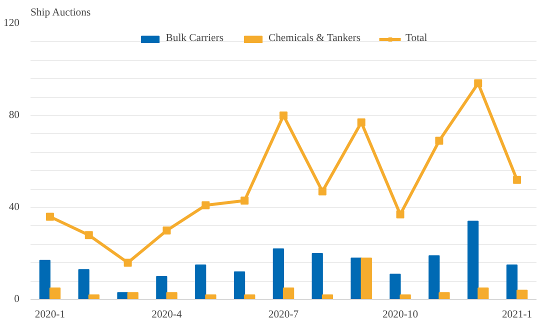  Describe the element at coordinates (517, 315) in the screenshot. I see `x-tick-label: 2021-1` at that location.